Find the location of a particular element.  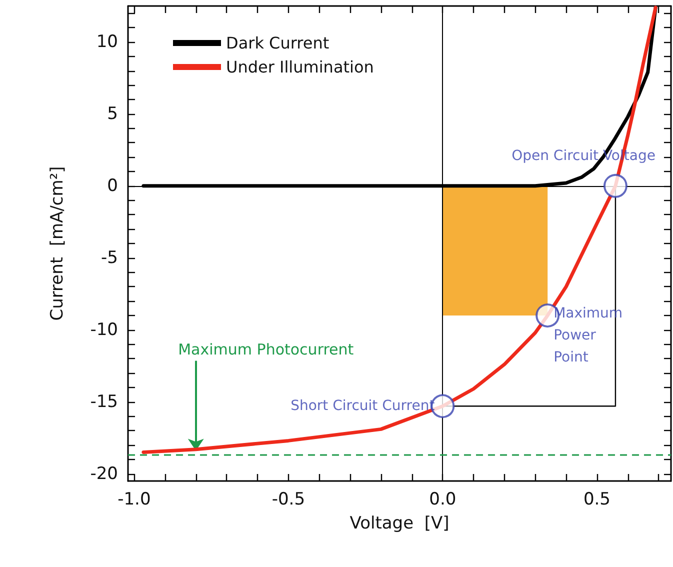

annotation: Maximum Photocurrent is located at coordinates (266, 349).